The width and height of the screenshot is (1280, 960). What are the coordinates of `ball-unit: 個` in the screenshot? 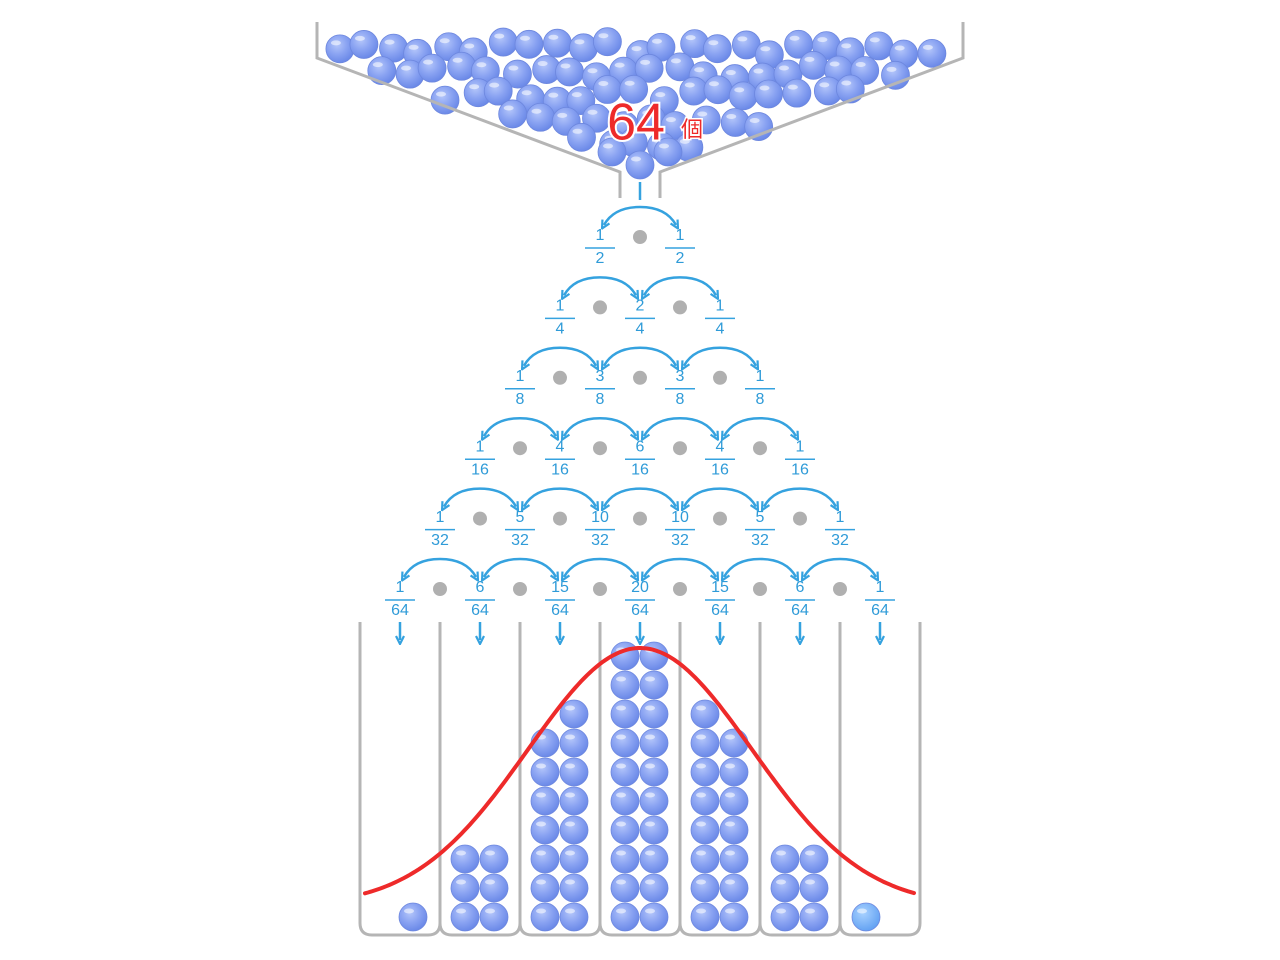 It's located at (692, 129).